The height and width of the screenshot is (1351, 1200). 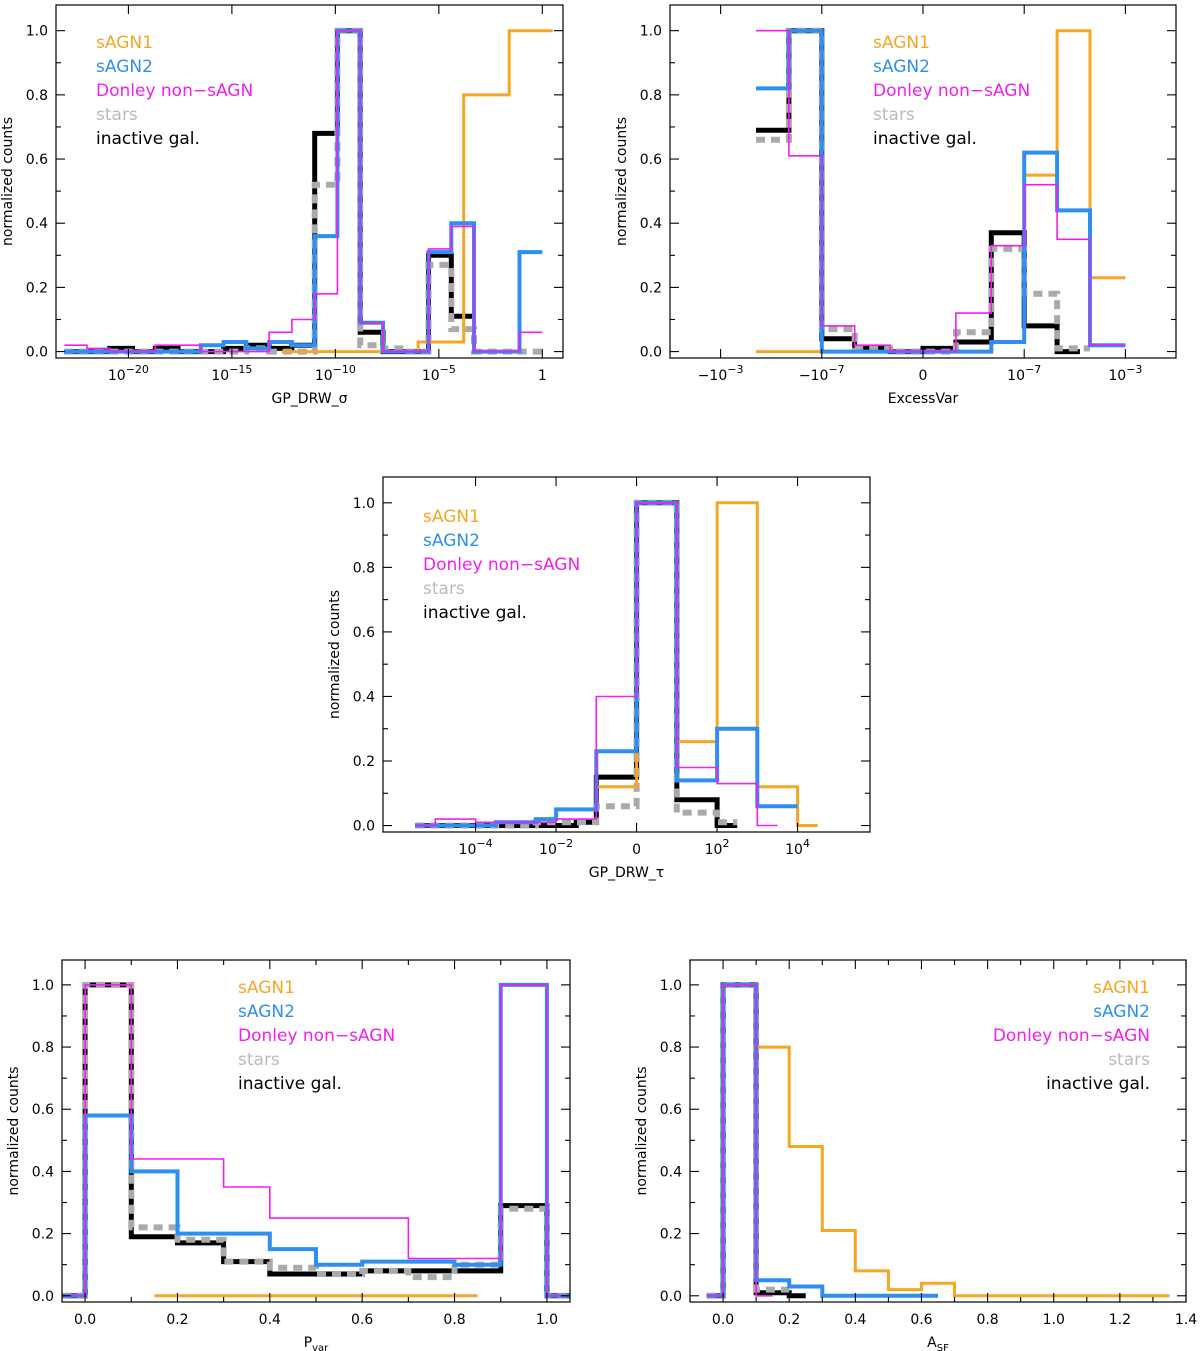 I want to click on x-tick-label: 1.2, so click(x=1120, y=1320).